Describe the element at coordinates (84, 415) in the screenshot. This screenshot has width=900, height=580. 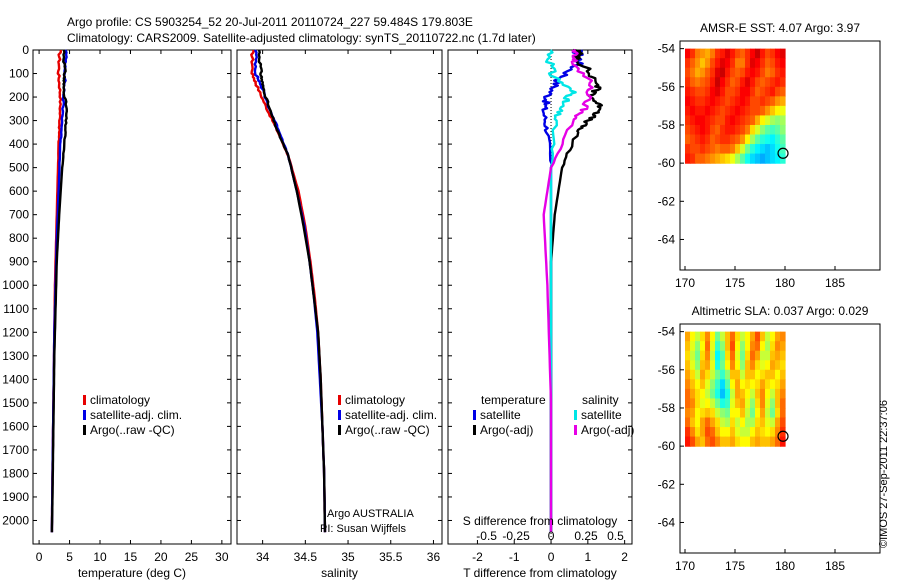
I see `temperature-legend-swatch` at that location.